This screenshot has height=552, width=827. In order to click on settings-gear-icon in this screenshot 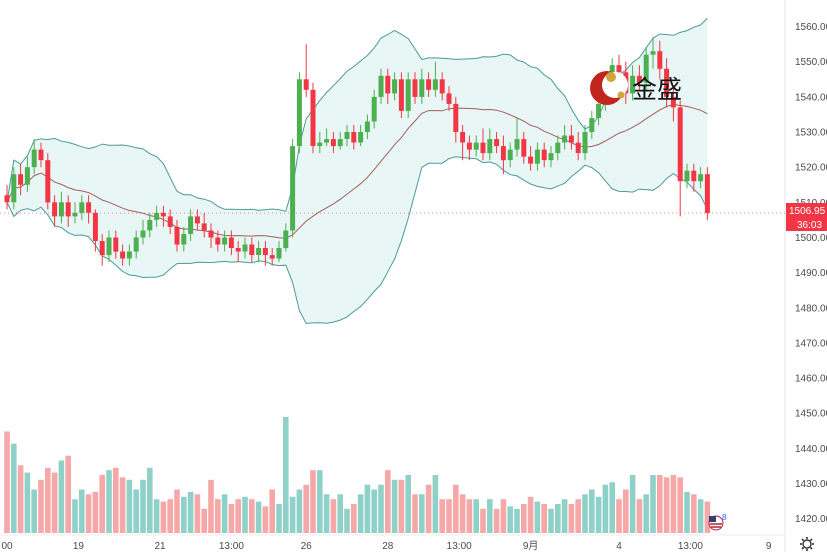, I will do `click(807, 544)`.